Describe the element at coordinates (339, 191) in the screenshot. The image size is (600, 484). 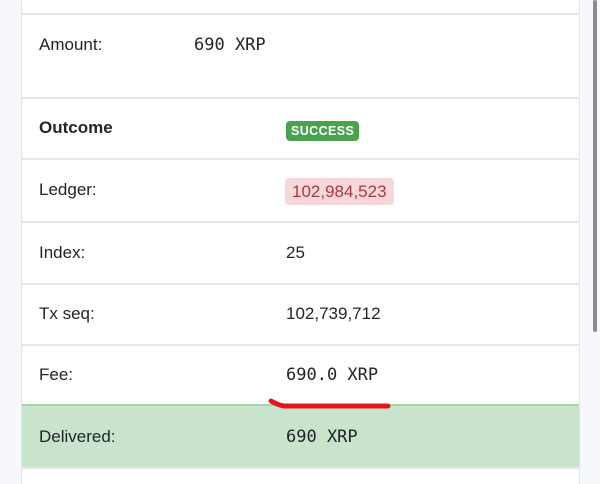
I see `ledger-link: 102,984,523` at that location.